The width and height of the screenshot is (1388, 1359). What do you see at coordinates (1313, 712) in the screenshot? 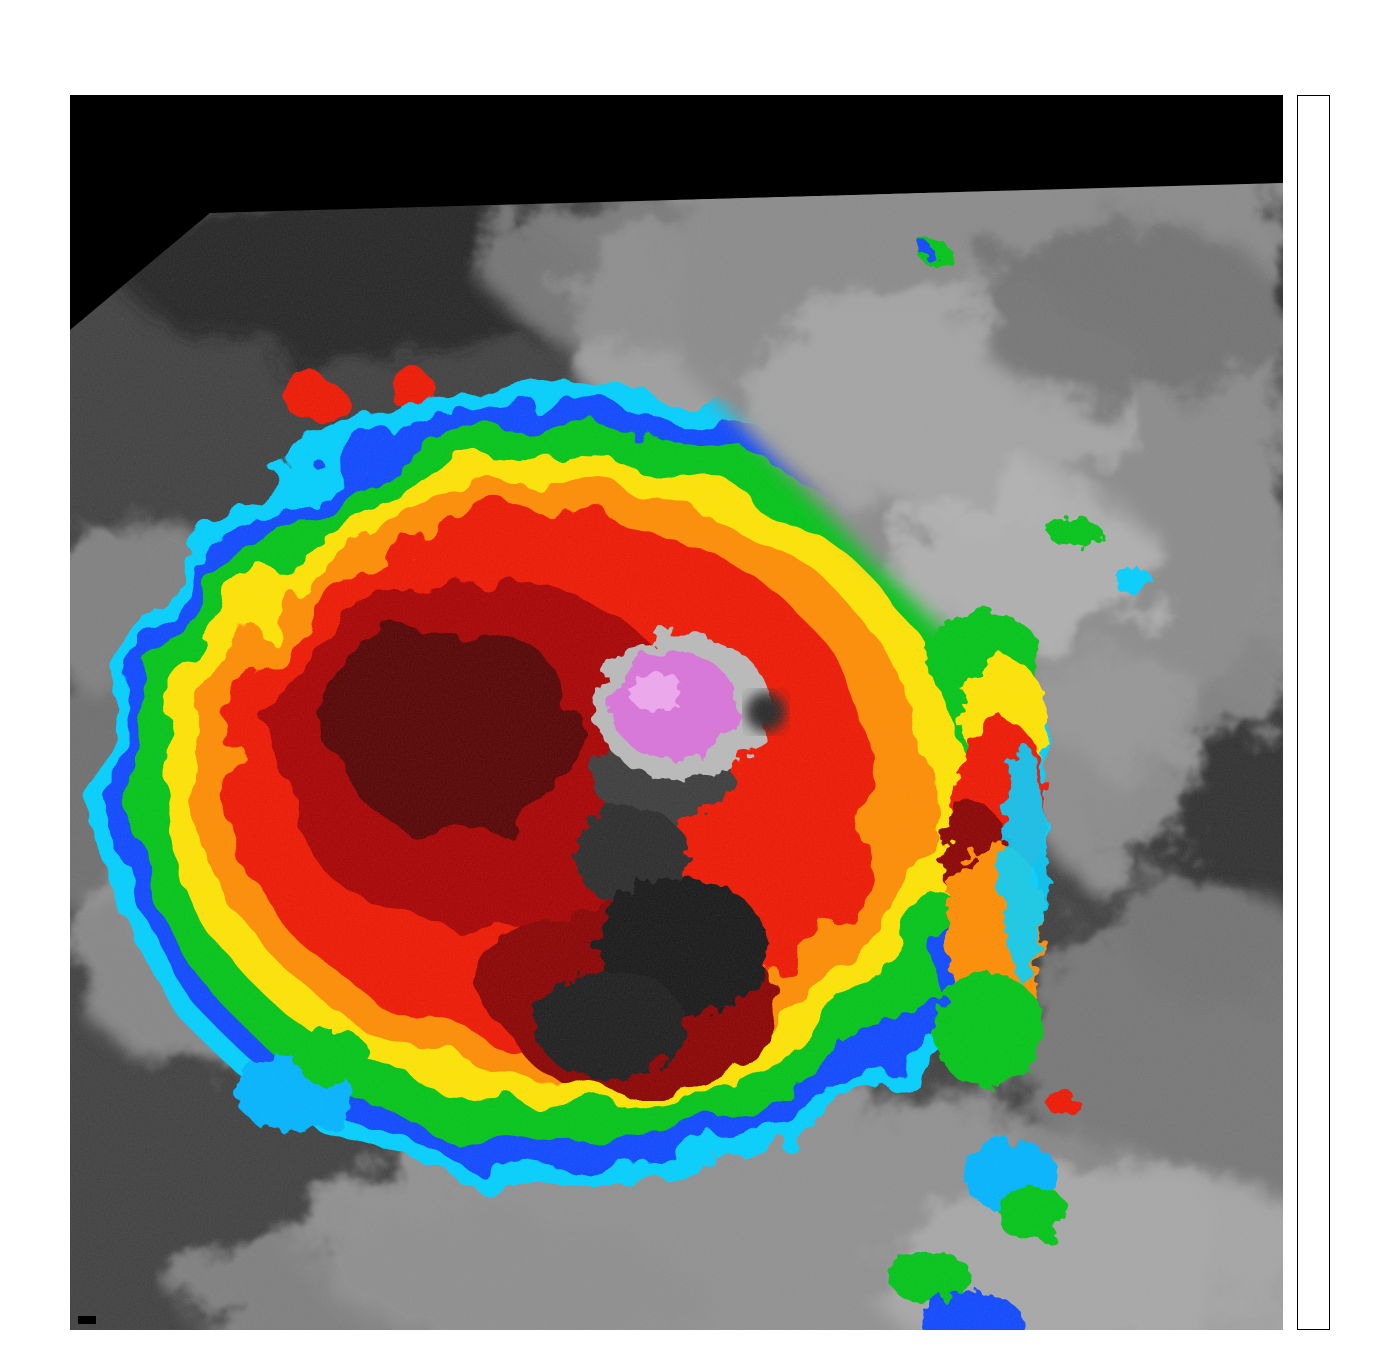
I see `colorbar` at bounding box center [1313, 712].